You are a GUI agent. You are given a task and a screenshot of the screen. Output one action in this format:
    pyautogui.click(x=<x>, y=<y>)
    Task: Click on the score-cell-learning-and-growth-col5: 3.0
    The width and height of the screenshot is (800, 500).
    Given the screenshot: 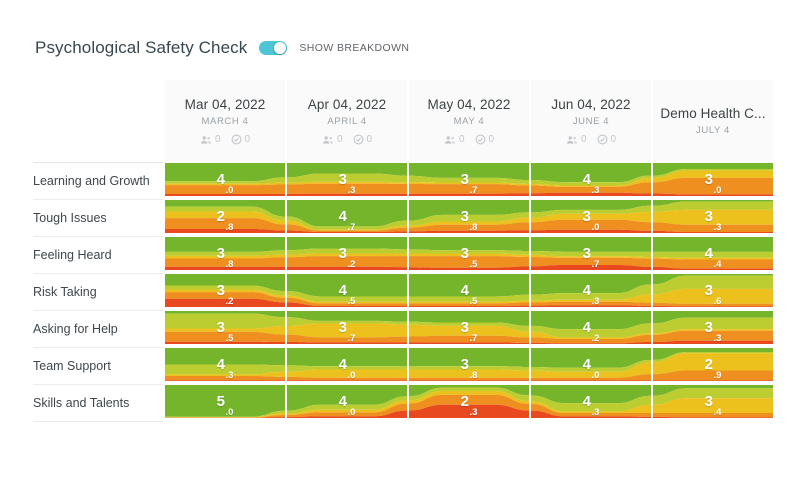 What is the action you would take?
    pyautogui.click(x=713, y=179)
    